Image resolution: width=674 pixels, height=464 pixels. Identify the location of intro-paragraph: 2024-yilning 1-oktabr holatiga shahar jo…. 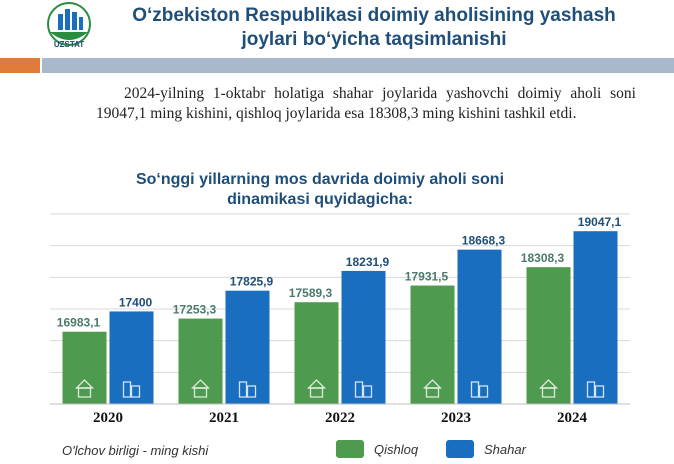
(366, 103).